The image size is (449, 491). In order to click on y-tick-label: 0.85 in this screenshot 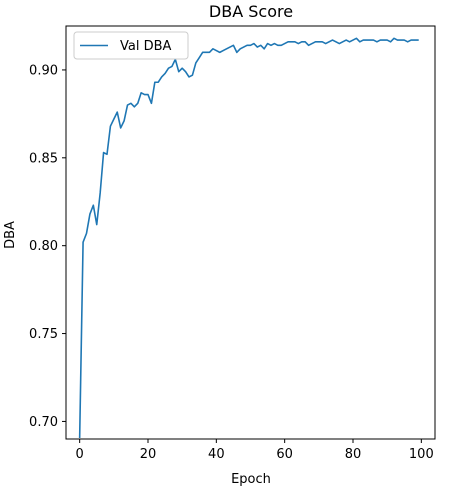, I will do `click(43, 158)`.